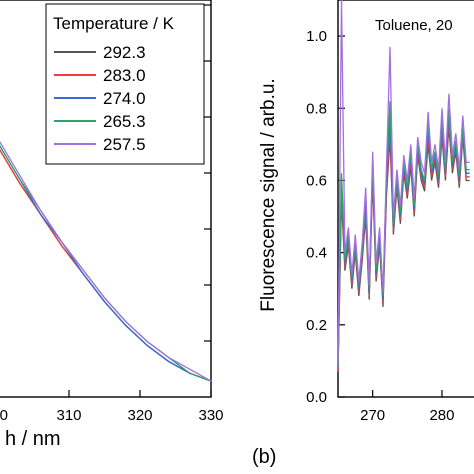 Image resolution: width=474 pixels, height=474 pixels. I want to click on legend-label: 292.3, so click(124, 52).